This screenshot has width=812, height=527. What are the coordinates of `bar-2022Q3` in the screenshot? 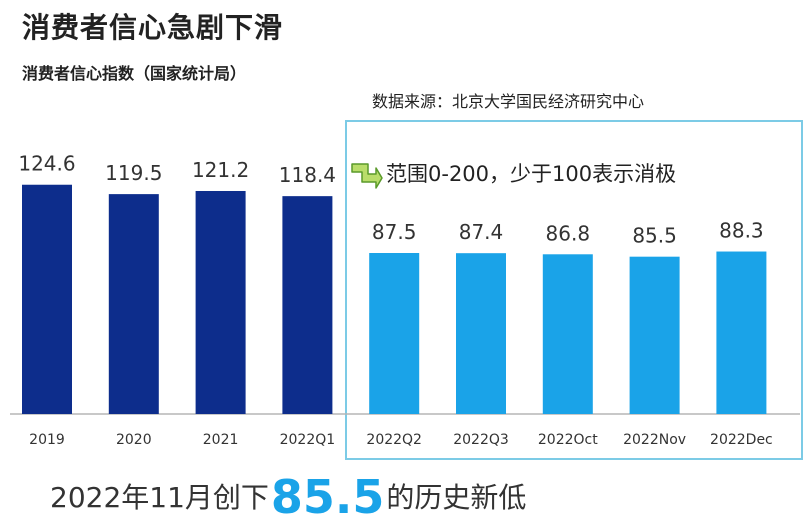 It's located at (481, 333).